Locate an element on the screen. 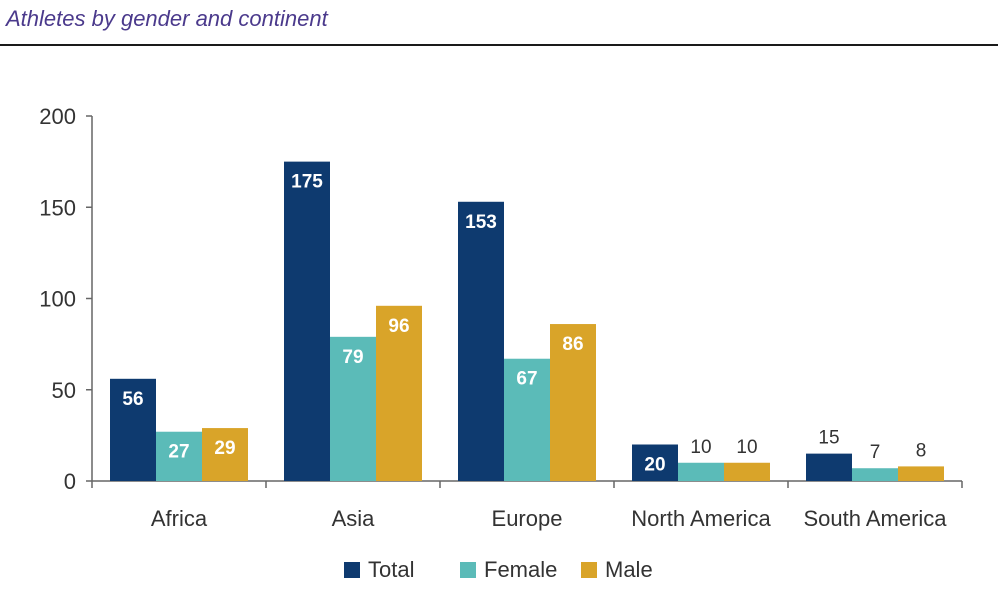  data-label: 8 is located at coordinates (921, 450).